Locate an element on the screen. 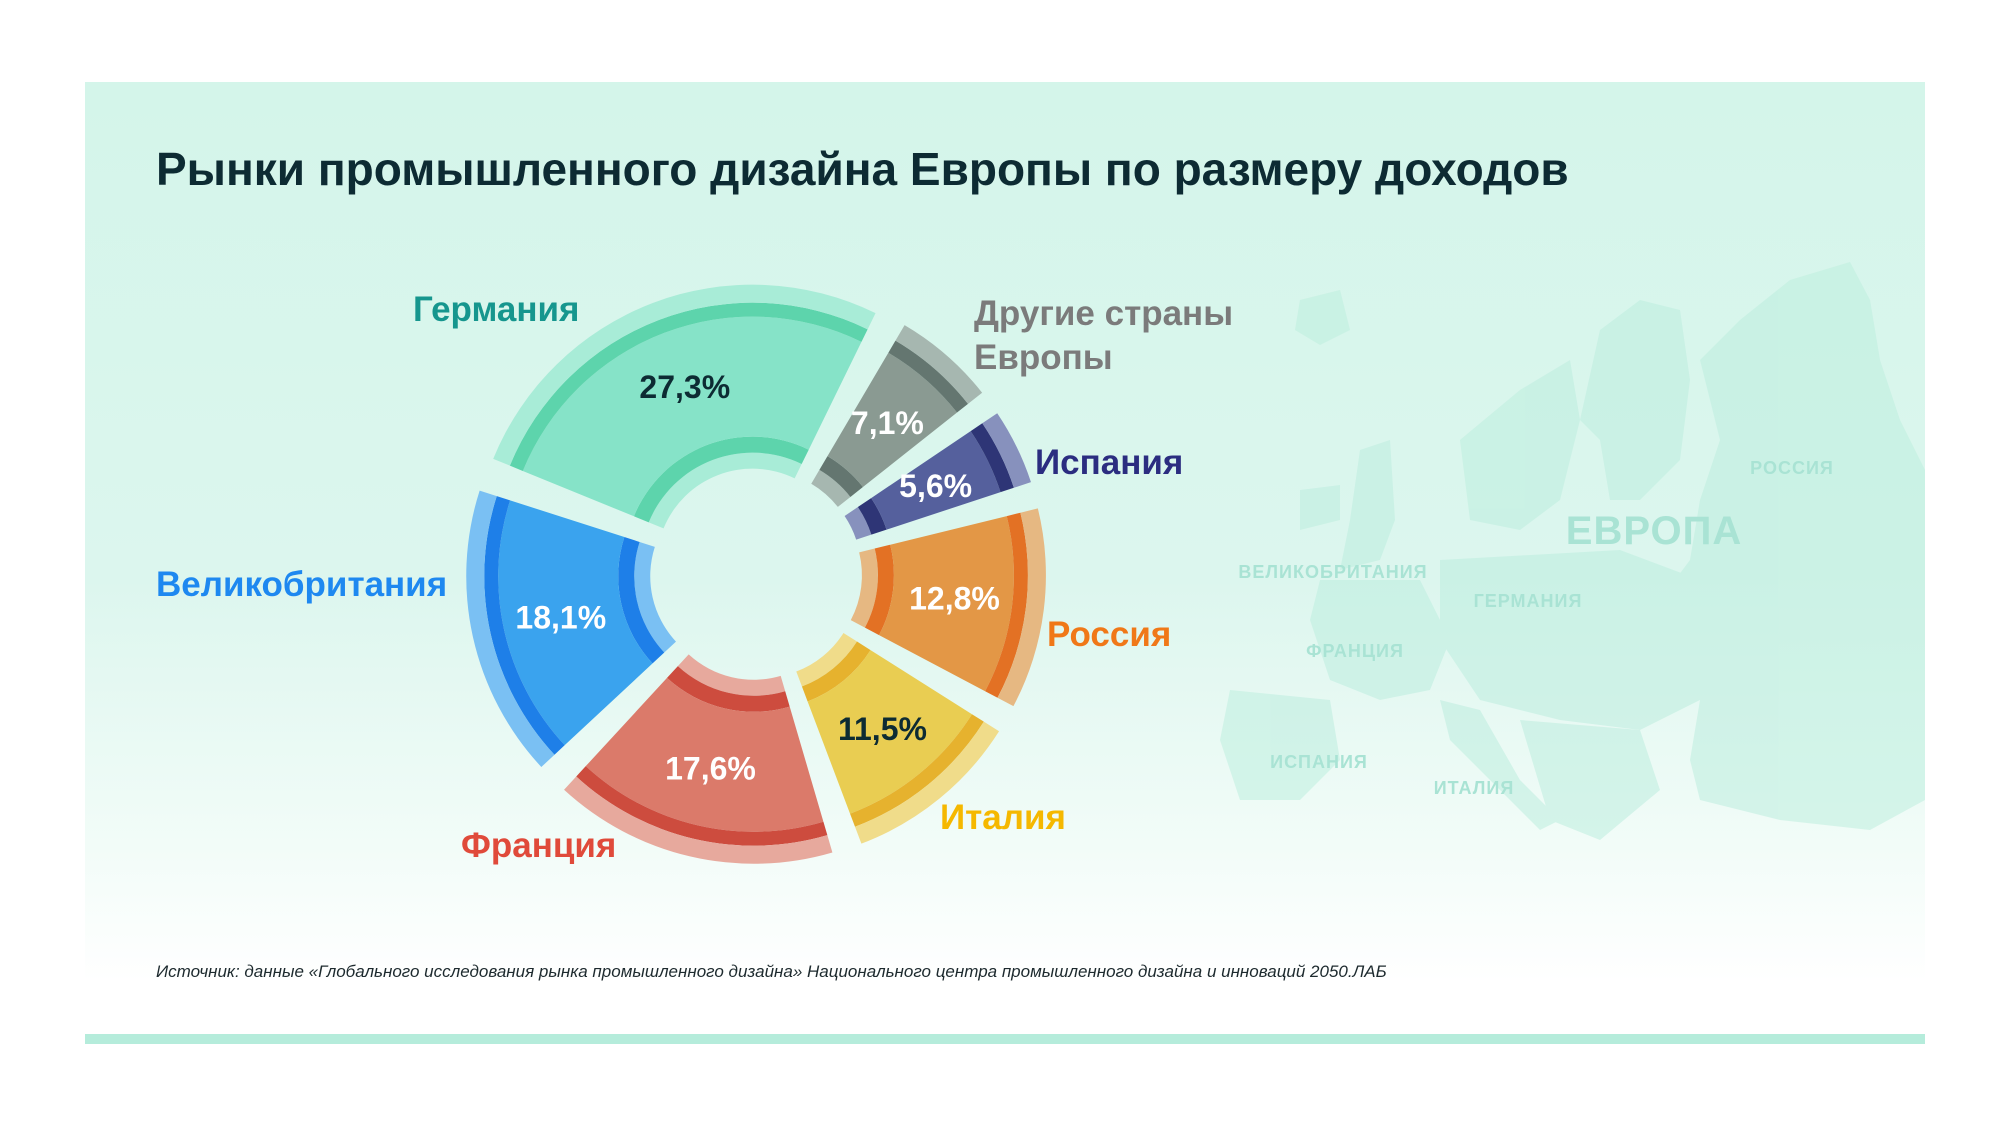  slice-label-other-line1: Другие страны is located at coordinates (1104, 313).